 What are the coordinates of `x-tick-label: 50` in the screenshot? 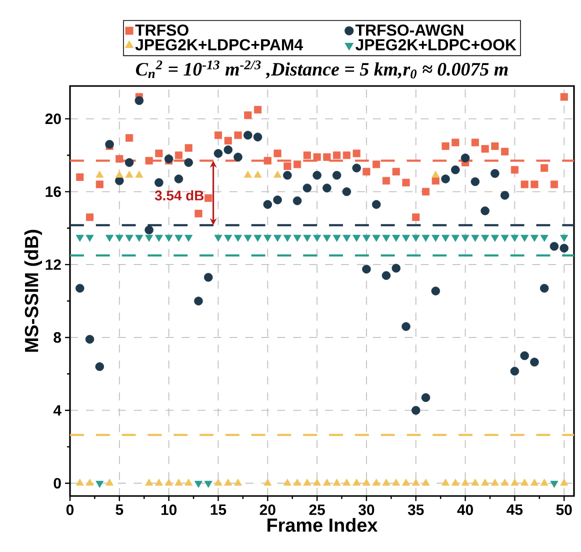 It's located at (564, 510).